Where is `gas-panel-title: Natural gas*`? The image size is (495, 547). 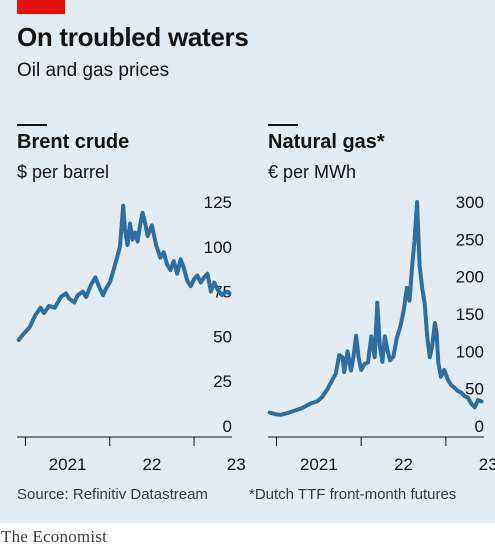
gas-panel-title: Natural gas* is located at coordinates (326, 142).